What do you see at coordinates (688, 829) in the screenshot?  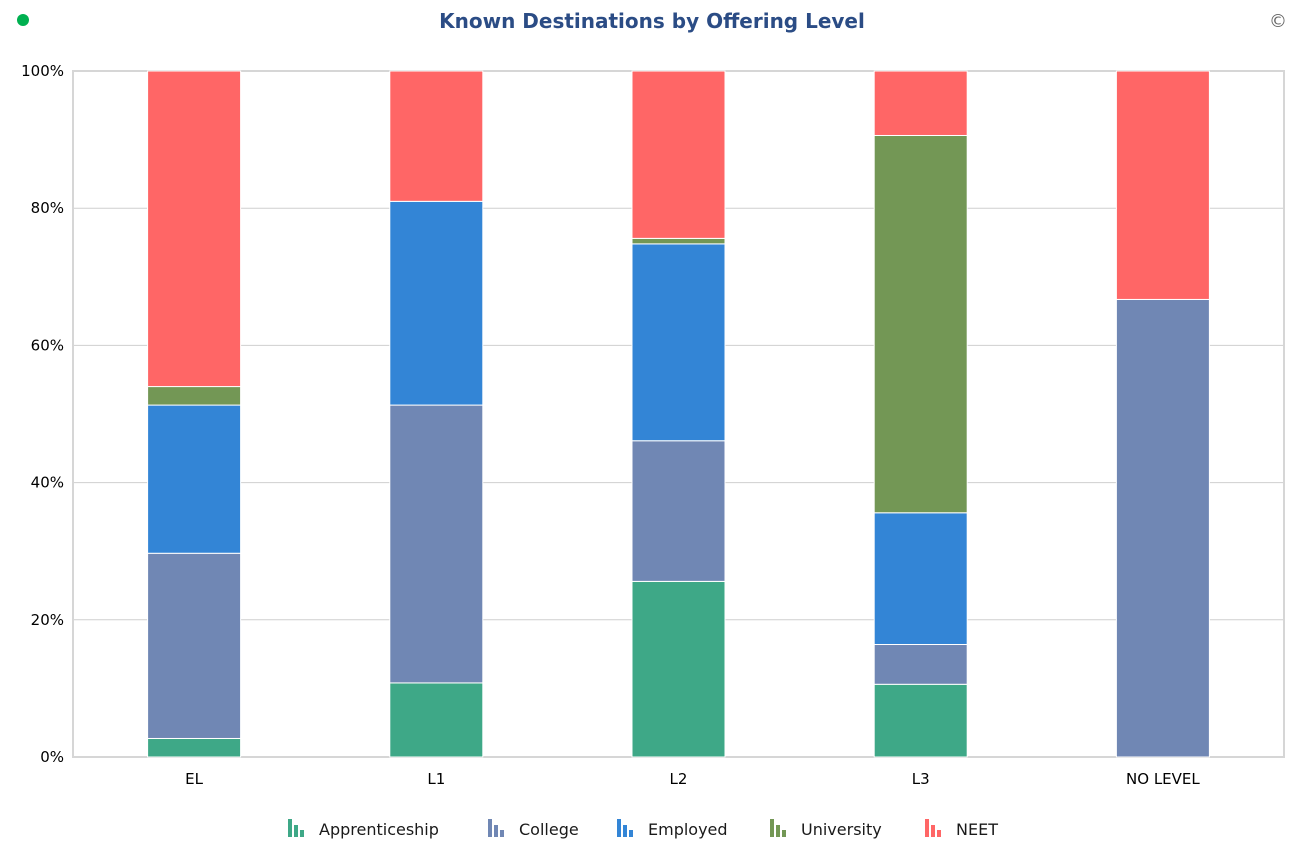 I see `legend-label: Employed` at bounding box center [688, 829].